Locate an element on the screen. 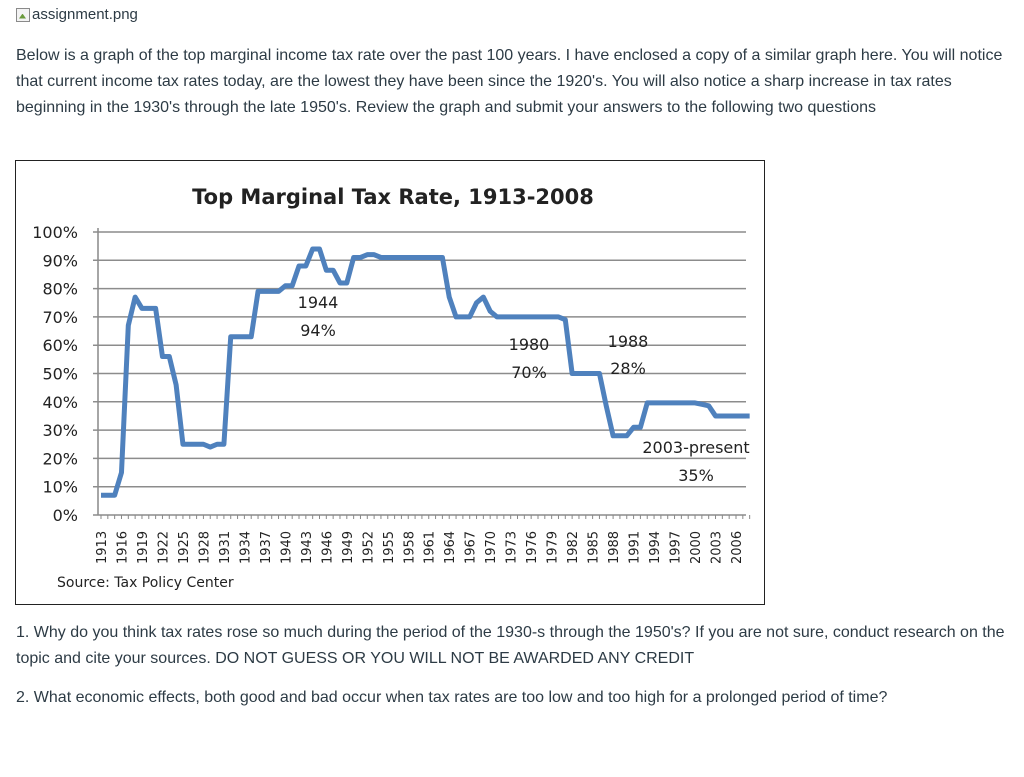 The image size is (1024, 777). x-tick-label: 1913 is located at coordinates (102, 547).